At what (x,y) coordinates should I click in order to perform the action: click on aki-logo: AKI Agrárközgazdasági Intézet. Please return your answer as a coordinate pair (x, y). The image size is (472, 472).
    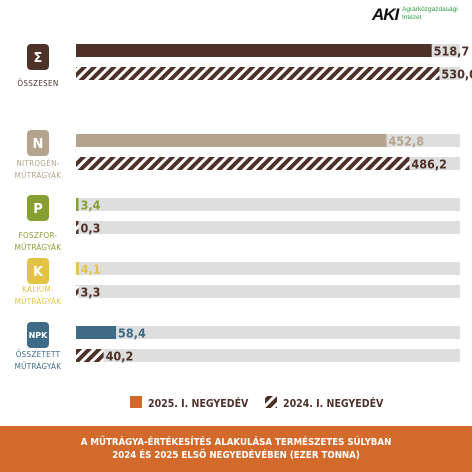
    Looking at the image, I should click on (420, 14).